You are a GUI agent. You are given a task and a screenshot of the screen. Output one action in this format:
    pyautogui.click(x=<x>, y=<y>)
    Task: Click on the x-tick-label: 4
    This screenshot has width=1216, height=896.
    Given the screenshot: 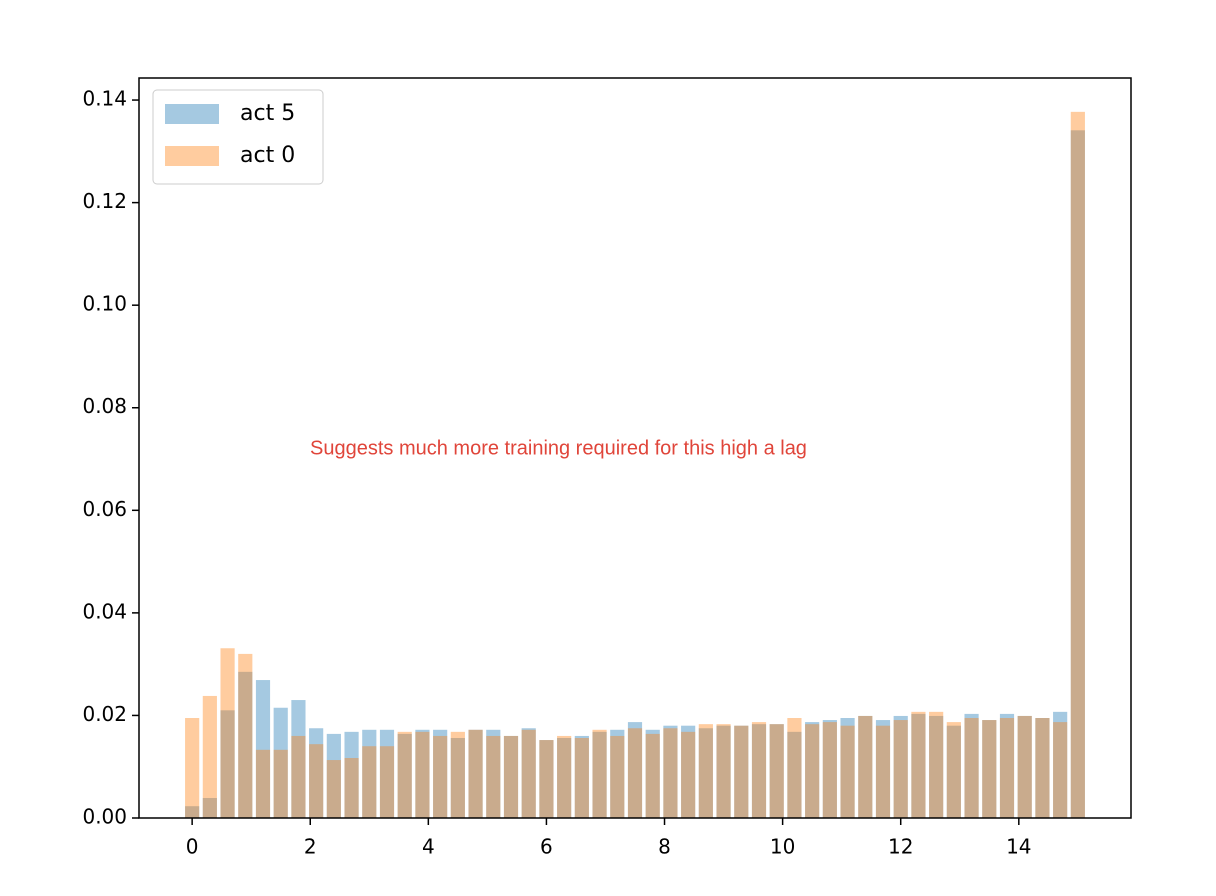 What is the action you would take?
    pyautogui.click(x=428, y=847)
    